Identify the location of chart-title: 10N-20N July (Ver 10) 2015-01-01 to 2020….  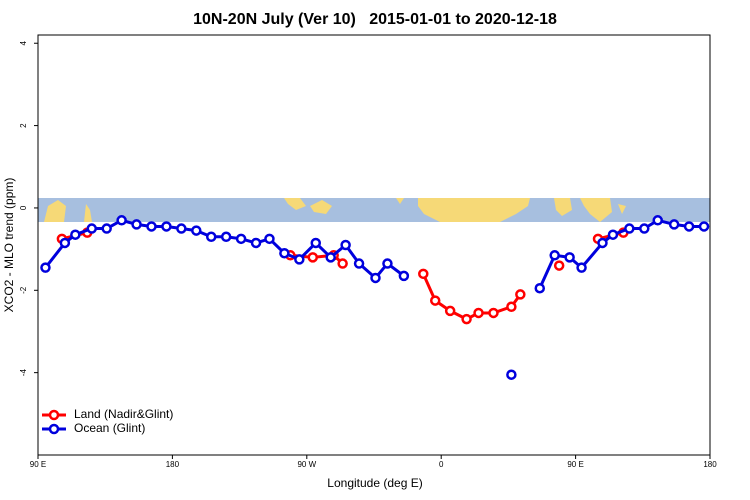
(375, 19).